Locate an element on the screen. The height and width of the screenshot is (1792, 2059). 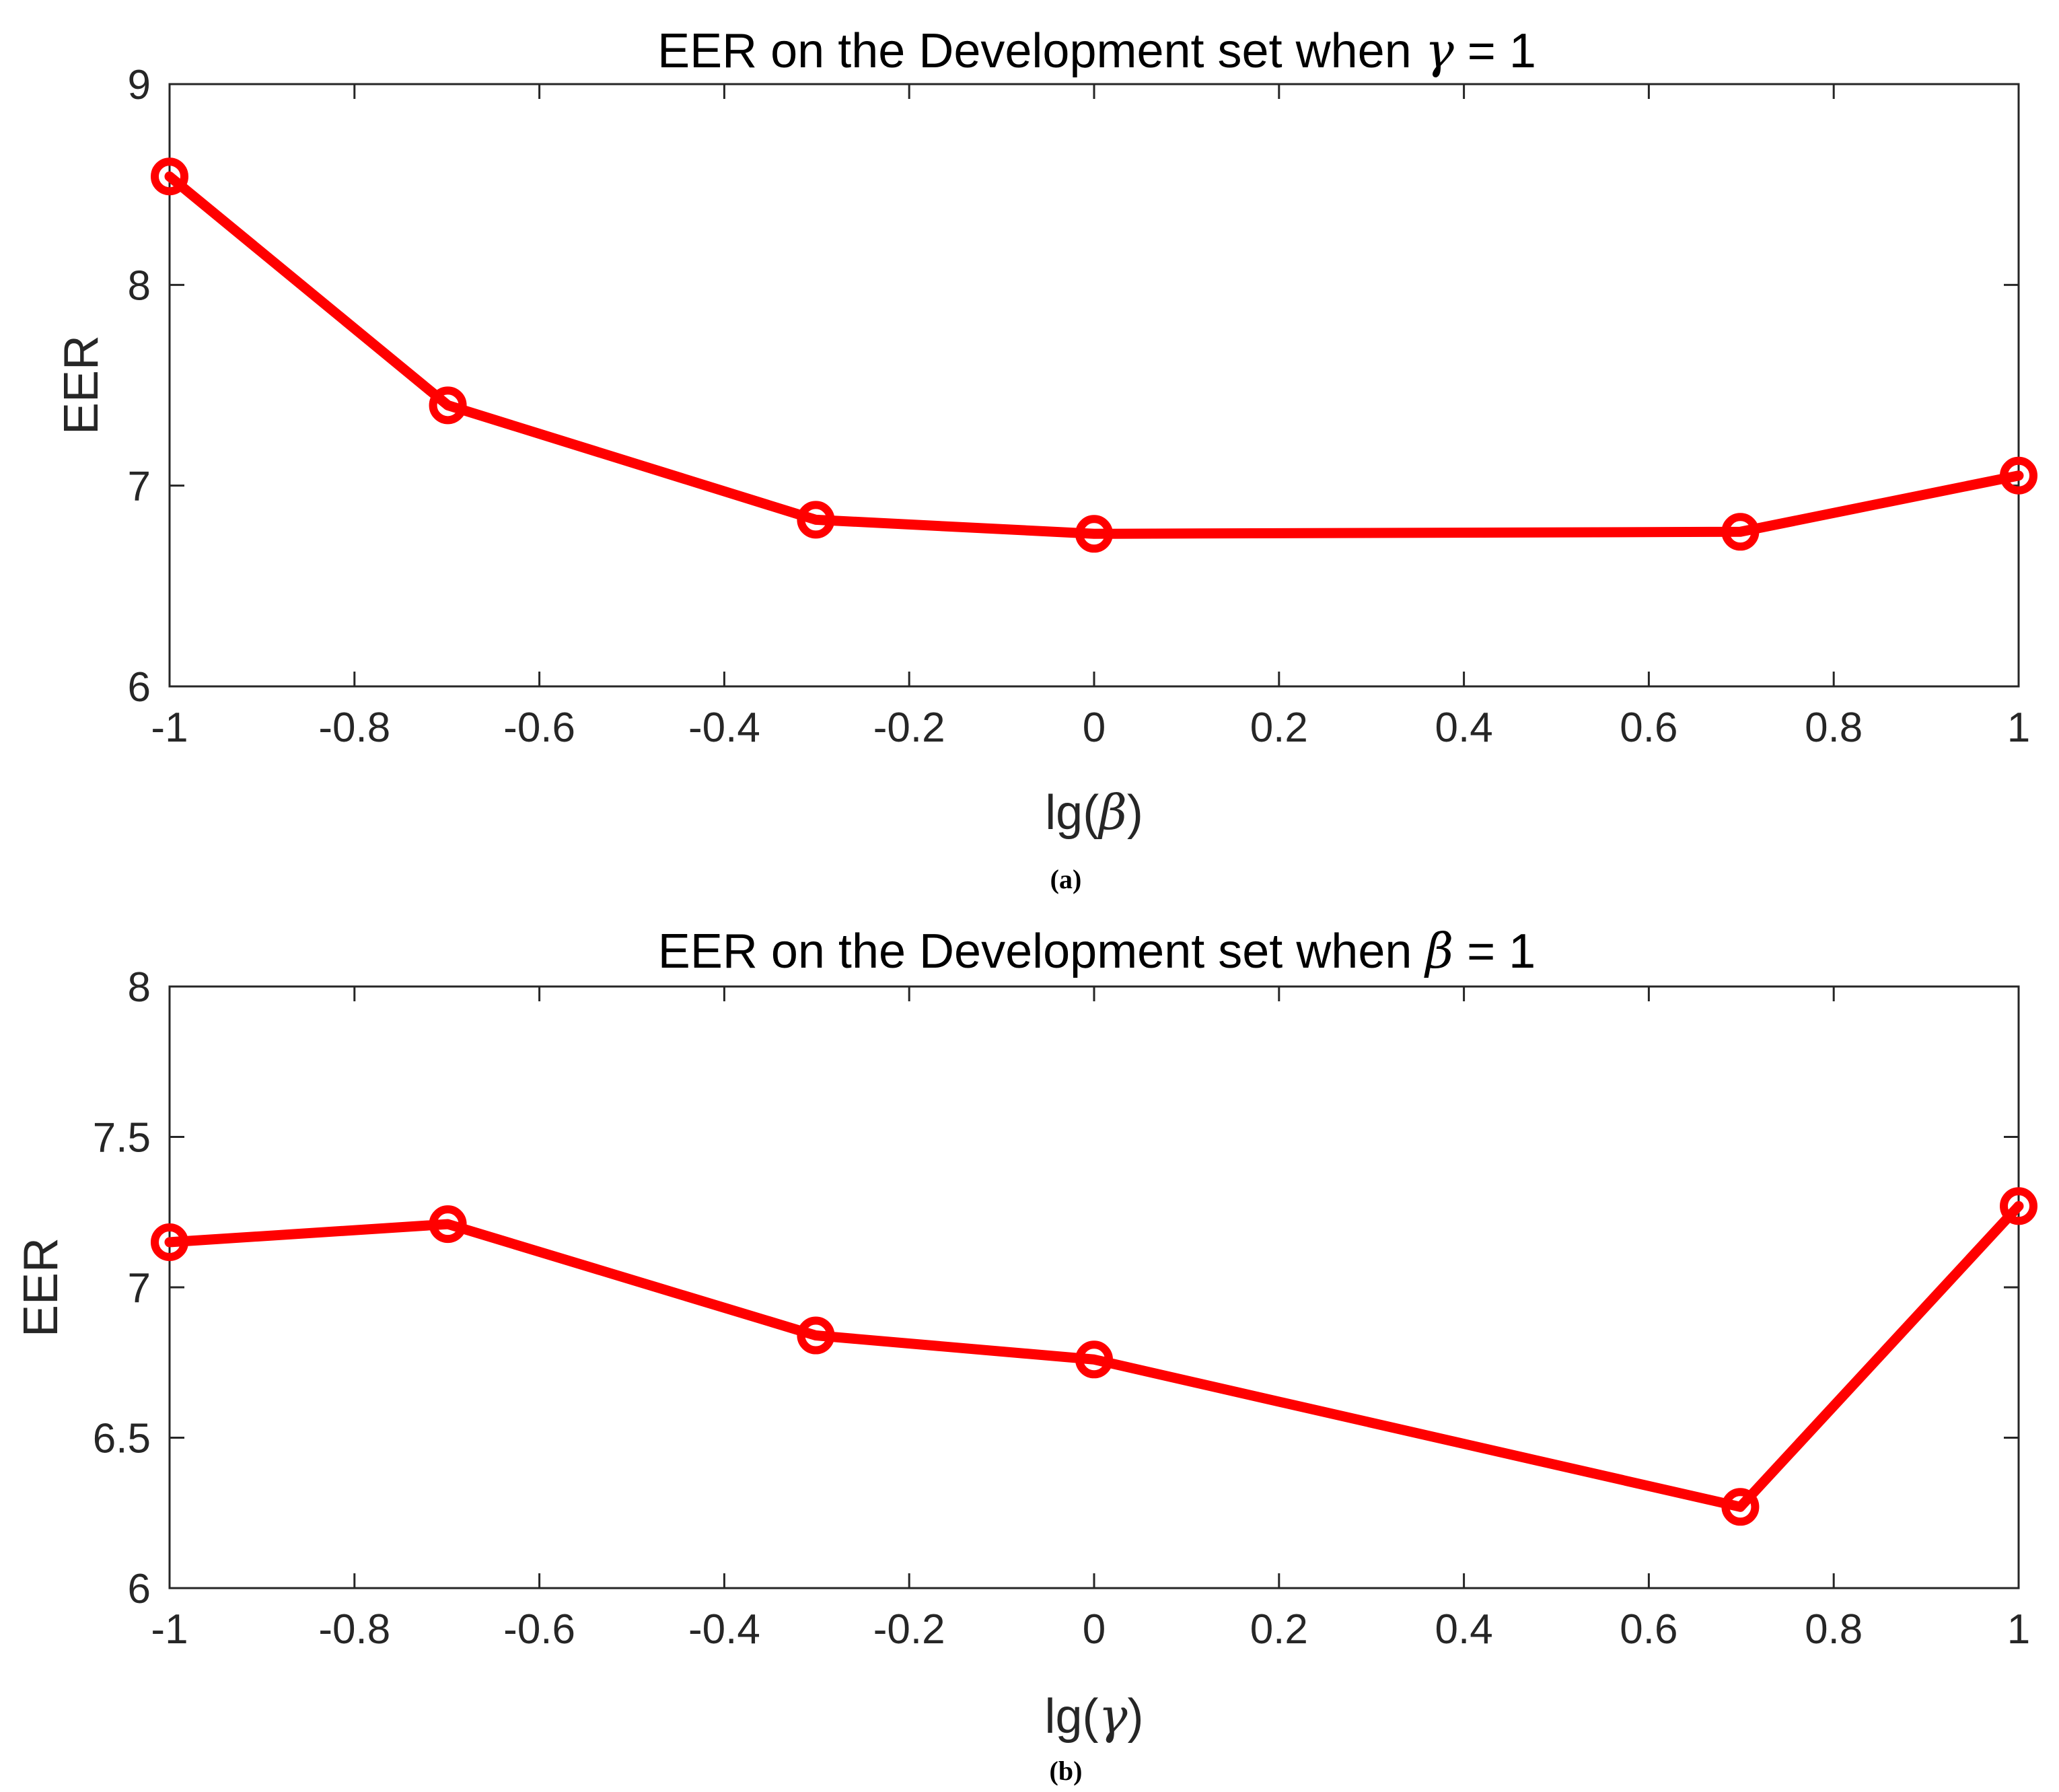
chart-b-x-tick-label: 0.8 is located at coordinates (1834, 1629).